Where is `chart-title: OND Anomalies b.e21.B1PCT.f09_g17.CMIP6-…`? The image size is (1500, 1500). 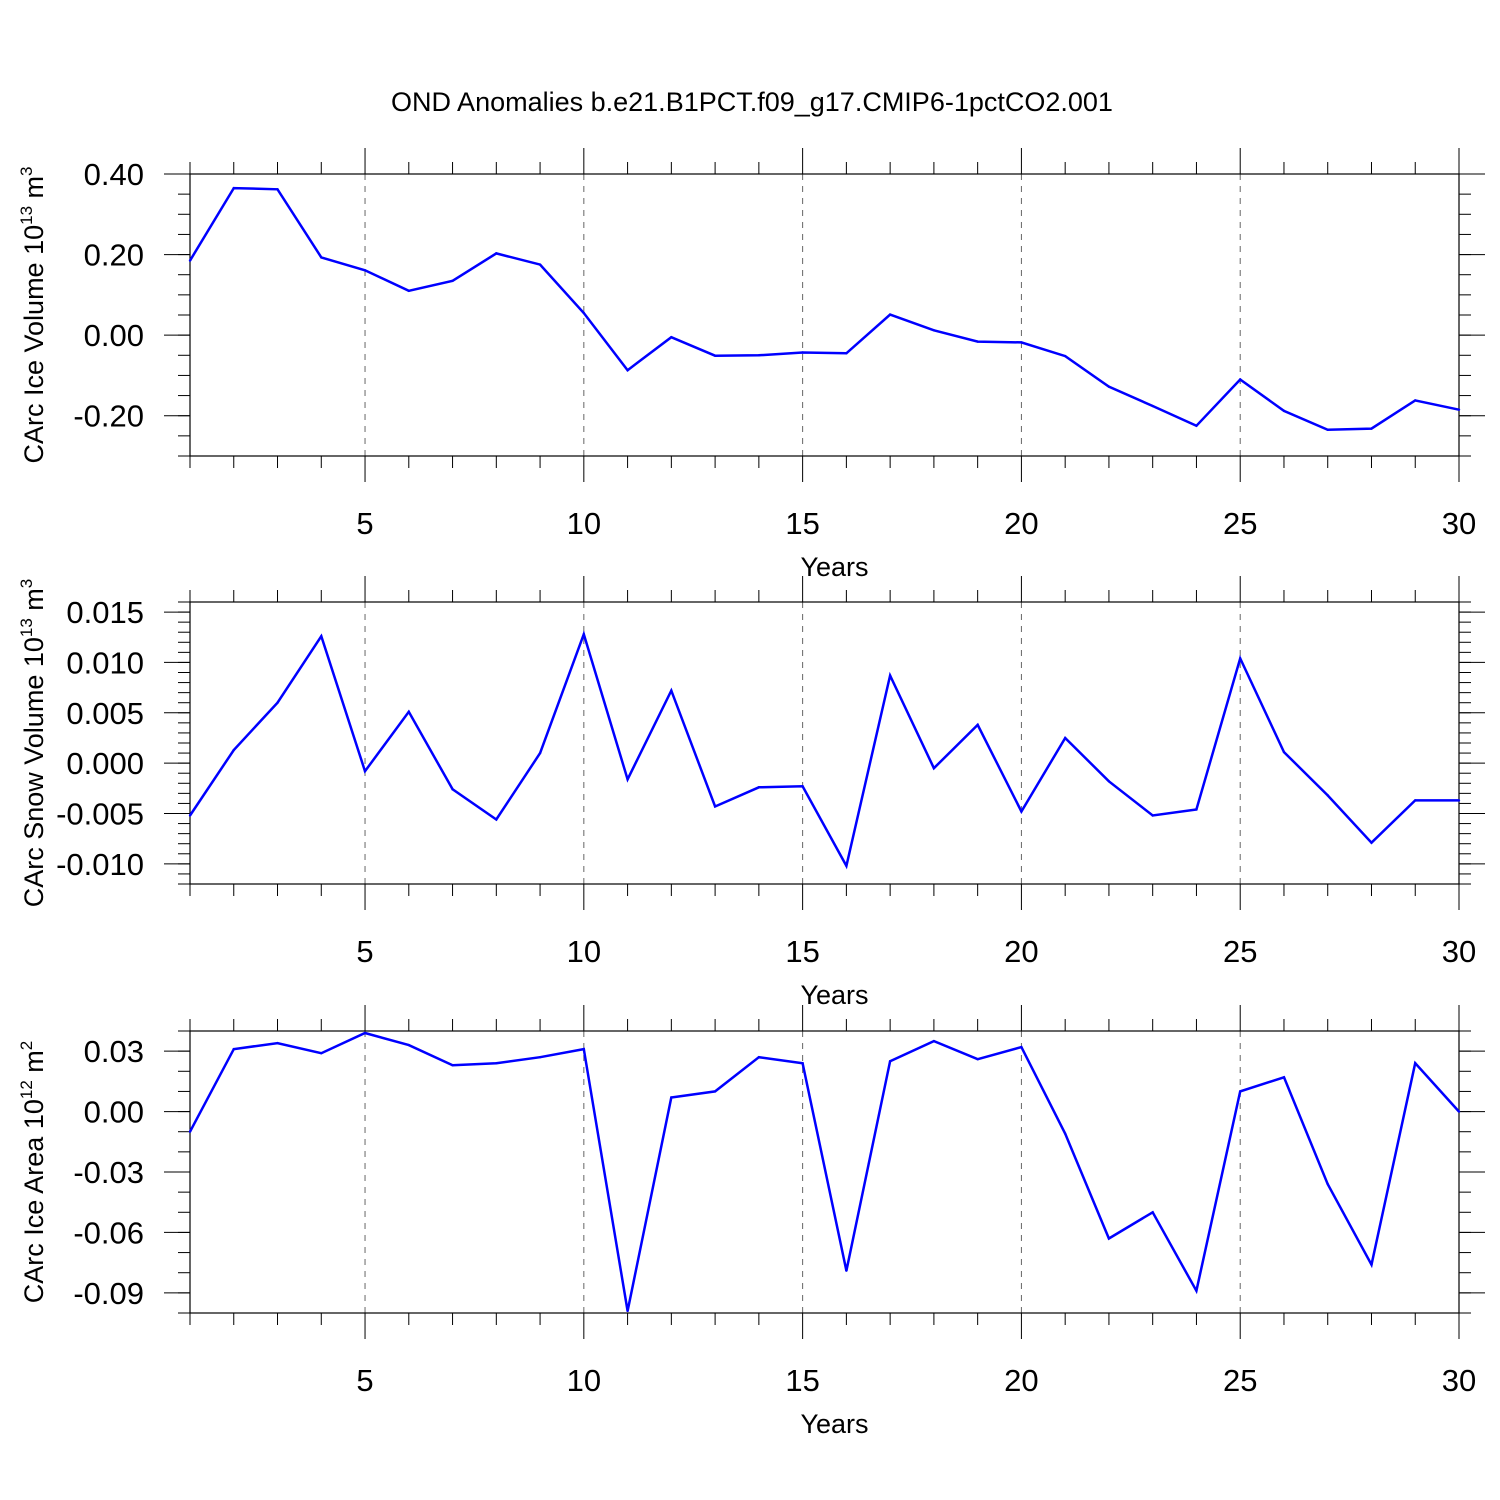
chart-title: OND Anomalies b.e21.B1PCT.f09_g17.CMIP6-… is located at coordinates (752, 102).